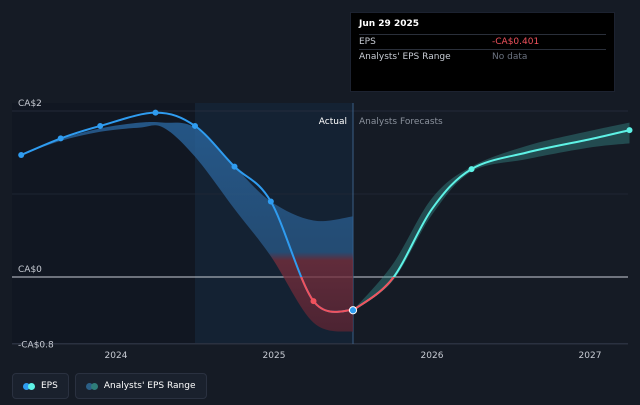  Describe the element at coordinates (510, 57) in the screenshot. I see `tooltip-range-value: No data` at that location.